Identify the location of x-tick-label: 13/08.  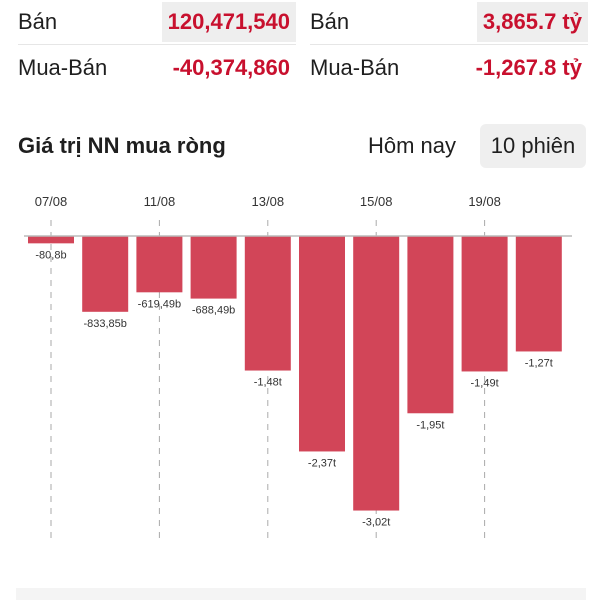
(268, 201).